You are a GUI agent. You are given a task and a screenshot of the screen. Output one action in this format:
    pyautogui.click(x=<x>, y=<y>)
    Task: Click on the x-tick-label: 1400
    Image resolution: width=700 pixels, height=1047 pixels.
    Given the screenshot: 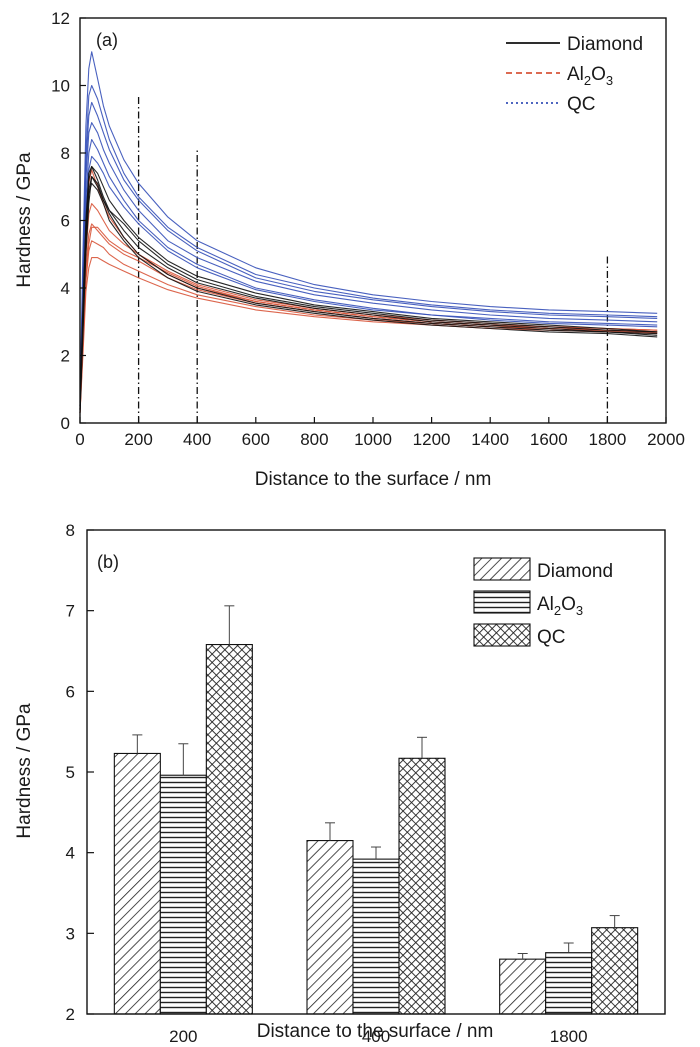 What is the action you would take?
    pyautogui.click(x=490, y=439)
    